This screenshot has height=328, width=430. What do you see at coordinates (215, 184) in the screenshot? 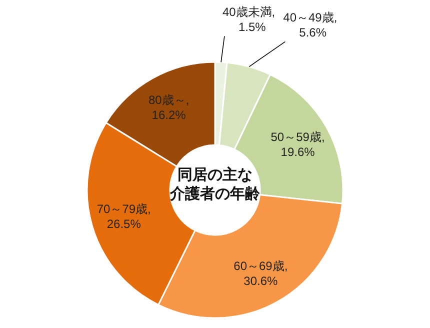
I see `title: 同居の主な介護者の年齢` at bounding box center [215, 184].